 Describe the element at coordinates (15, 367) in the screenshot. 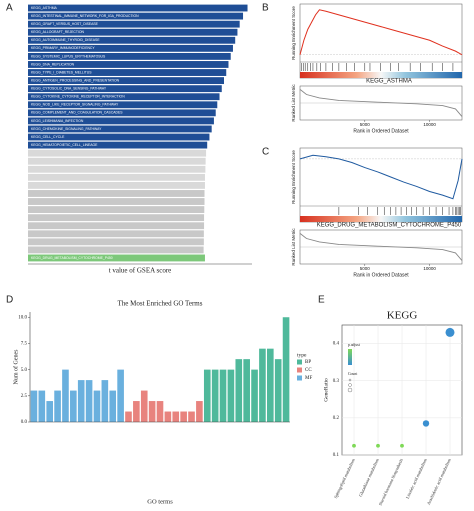

I see `y-axis-label: Num of Genes` at that location.